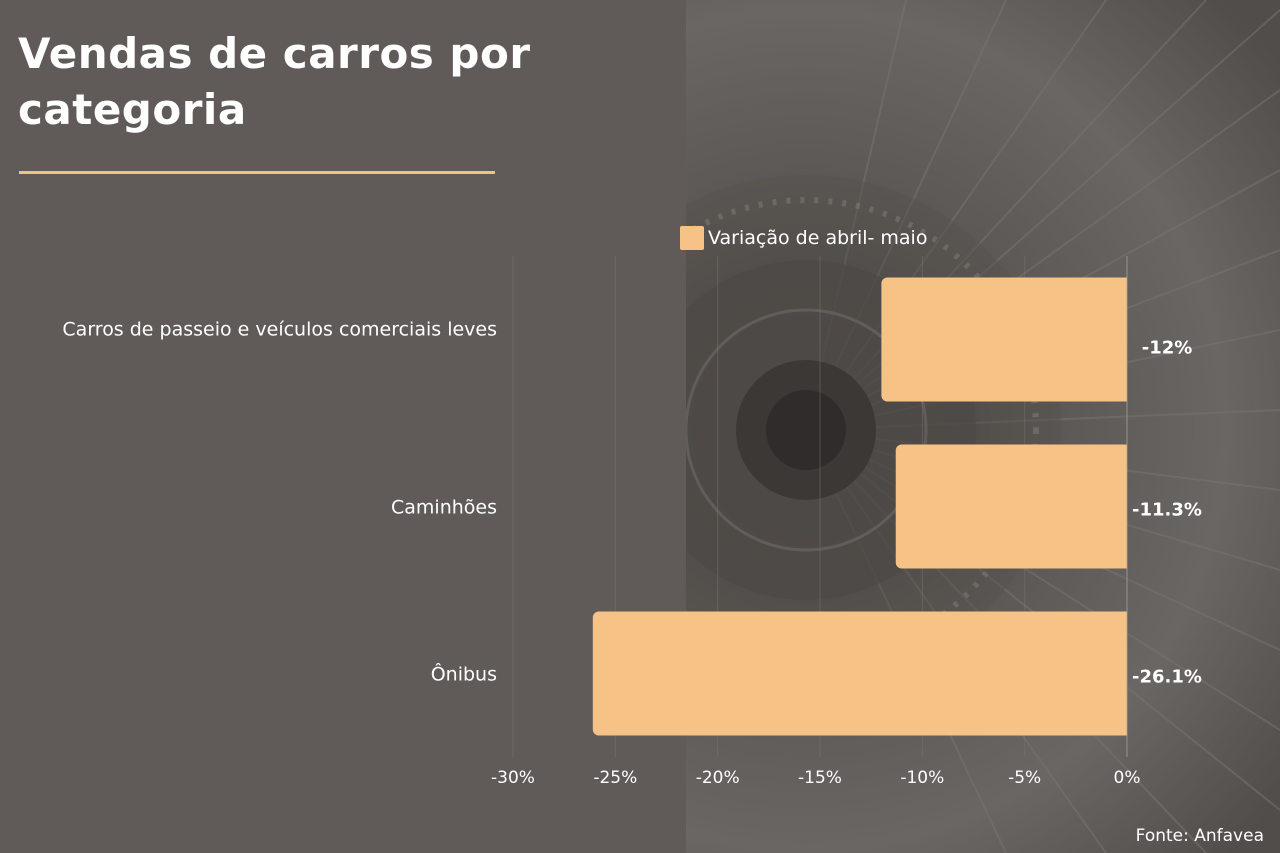 This screenshot has width=1280, height=853. I want to click on chart-legend: Variação de abril- maio, so click(803, 238).